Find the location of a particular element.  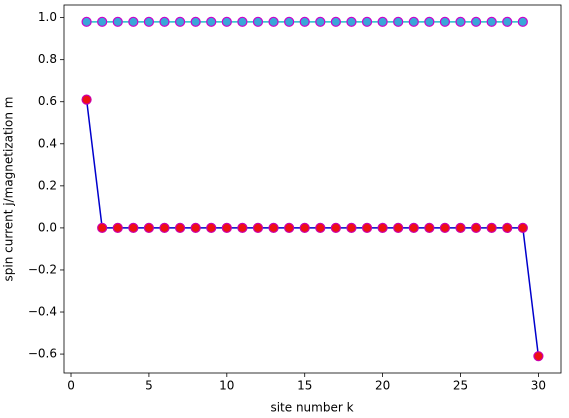

x-tick-label: 5 is located at coordinates (149, 386).